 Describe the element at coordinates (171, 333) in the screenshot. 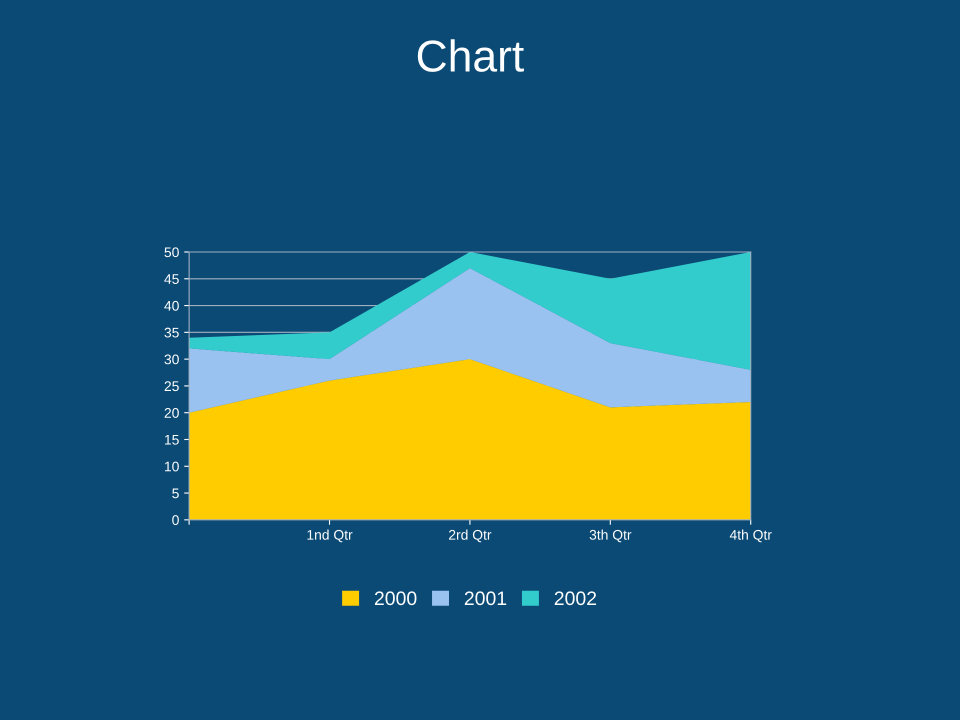

I see `y-tick-label: 35` at that location.